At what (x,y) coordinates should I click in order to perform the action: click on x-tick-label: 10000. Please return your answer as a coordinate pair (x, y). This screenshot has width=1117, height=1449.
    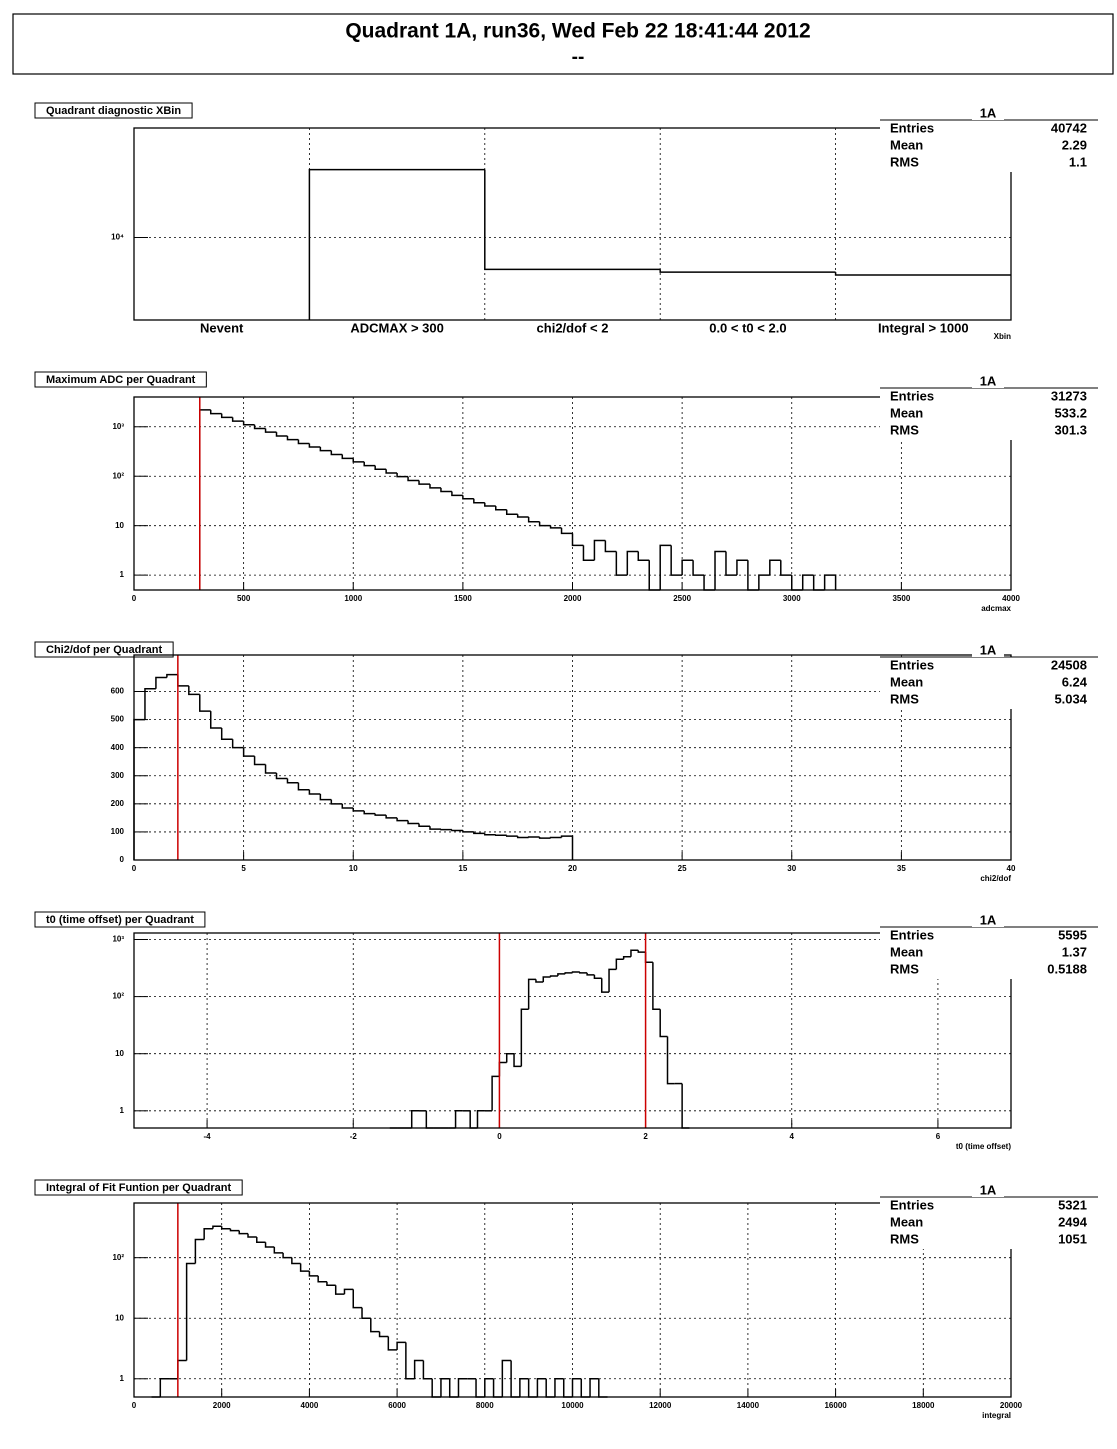
    Looking at the image, I should click on (572, 1405).